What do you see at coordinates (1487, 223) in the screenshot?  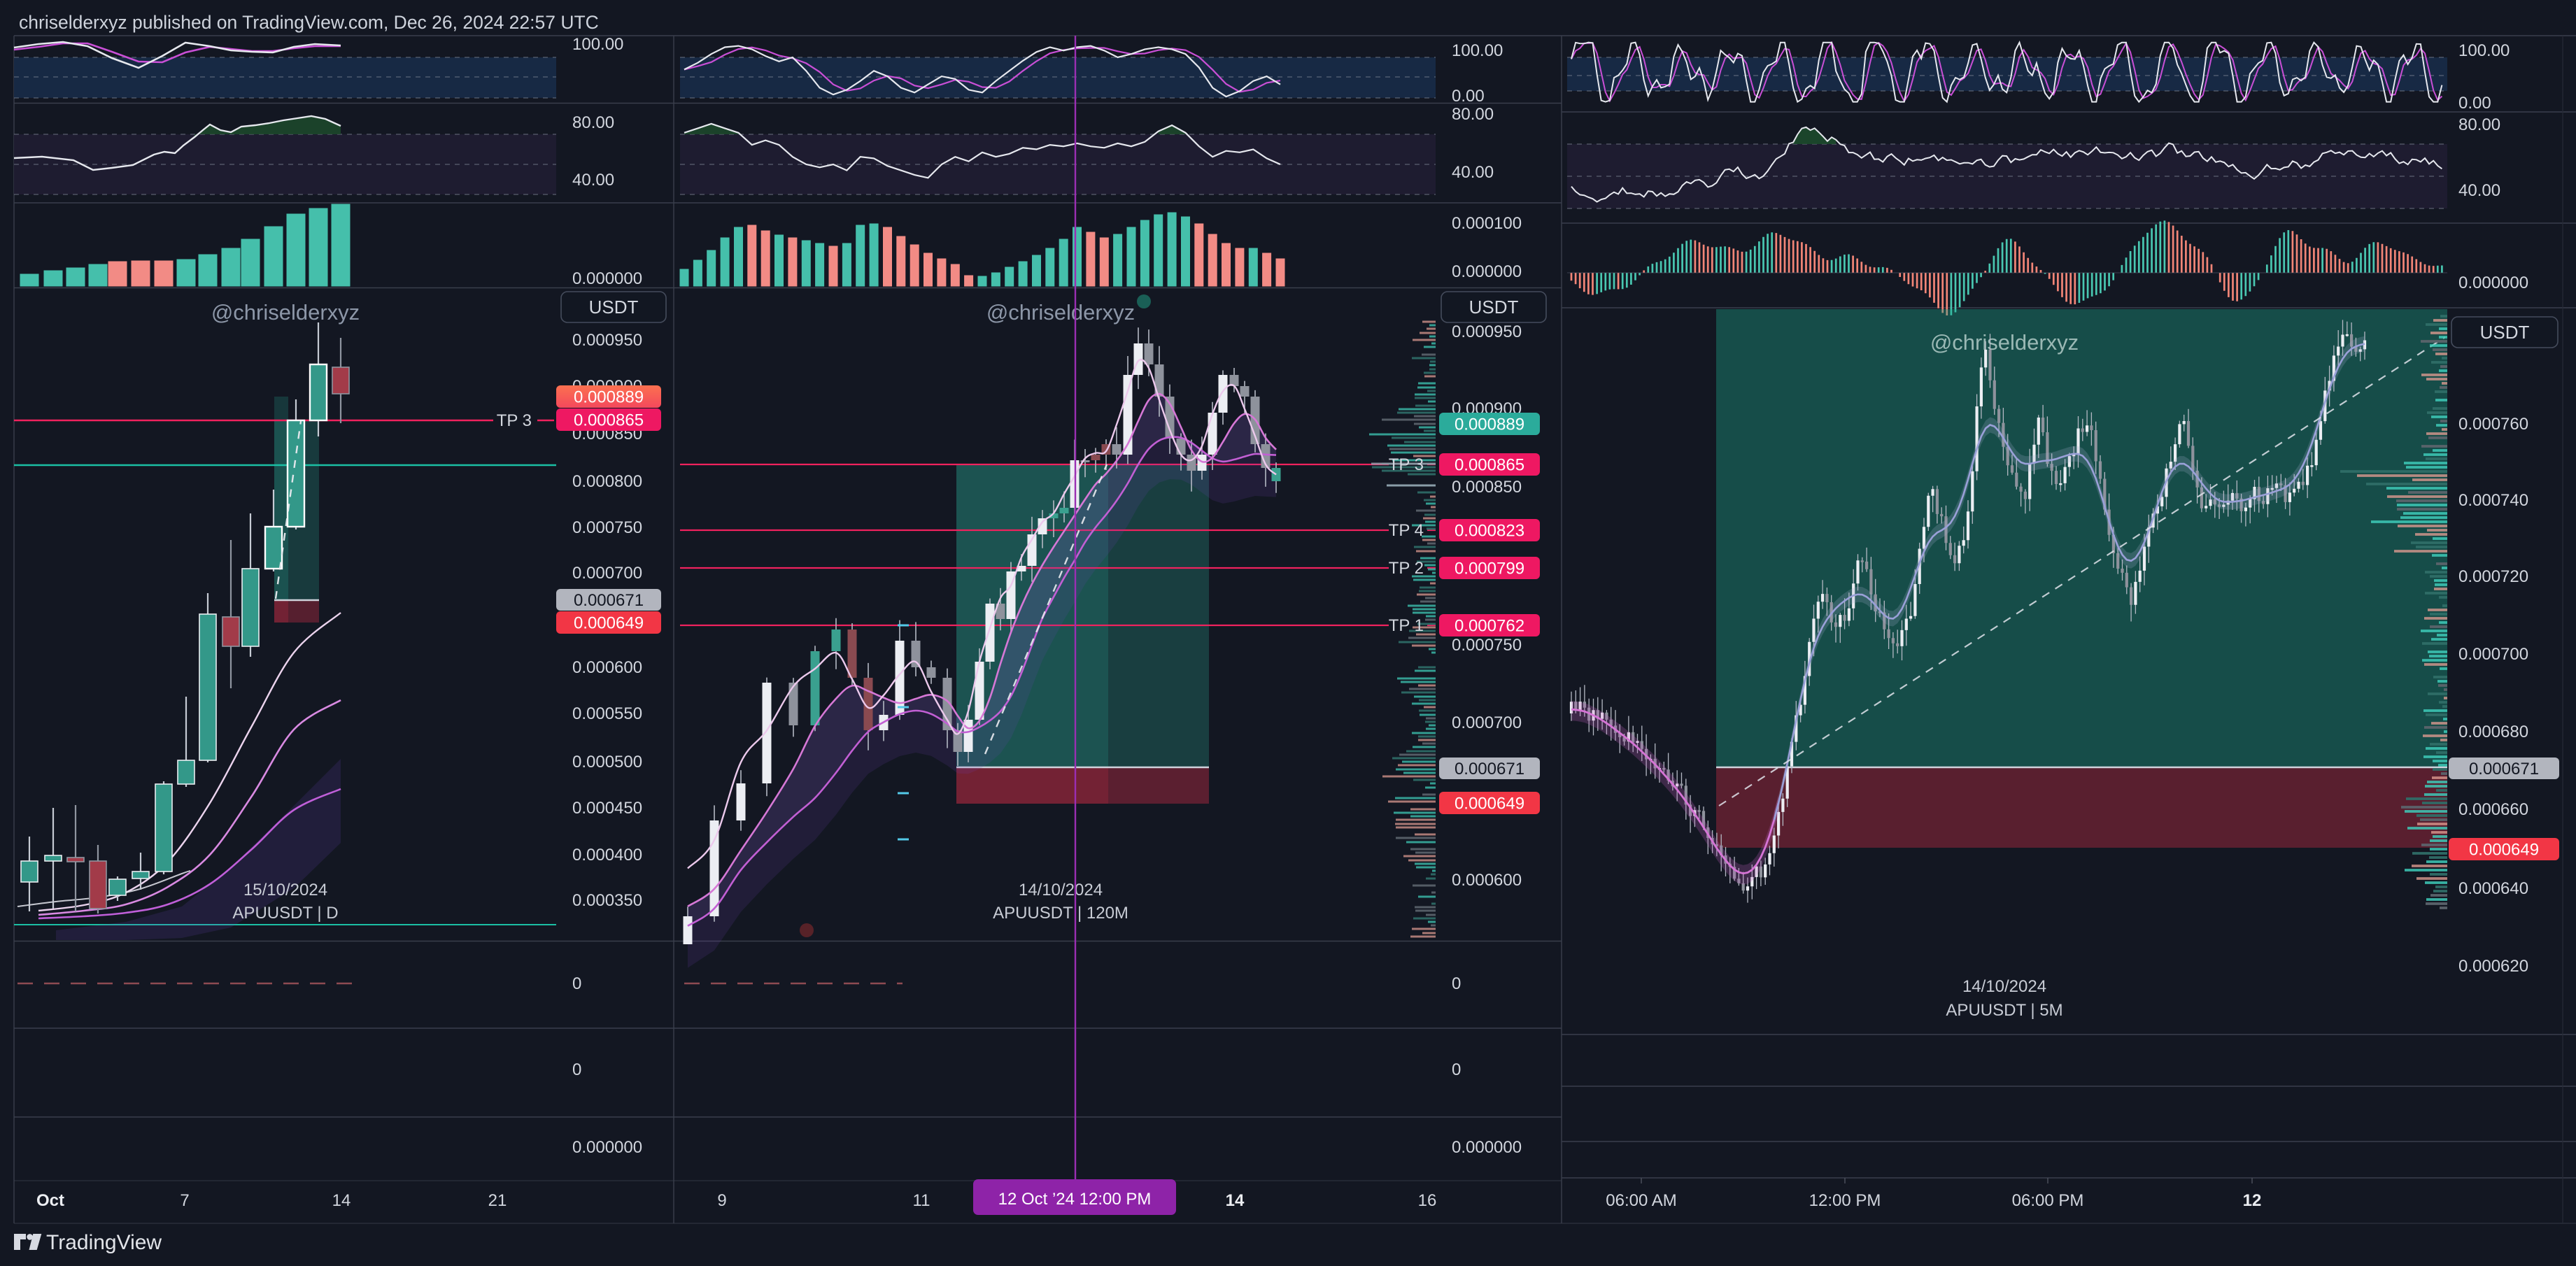 I see `svg-text: 0.000100` at bounding box center [1487, 223].